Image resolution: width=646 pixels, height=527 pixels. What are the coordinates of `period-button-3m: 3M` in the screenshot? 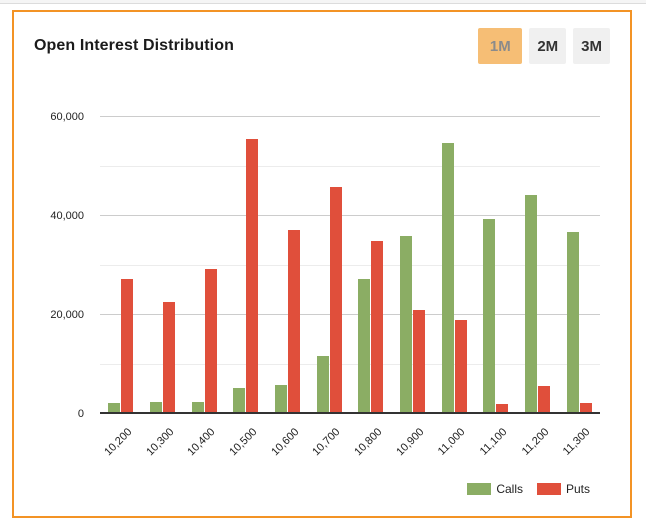 It's located at (591, 46).